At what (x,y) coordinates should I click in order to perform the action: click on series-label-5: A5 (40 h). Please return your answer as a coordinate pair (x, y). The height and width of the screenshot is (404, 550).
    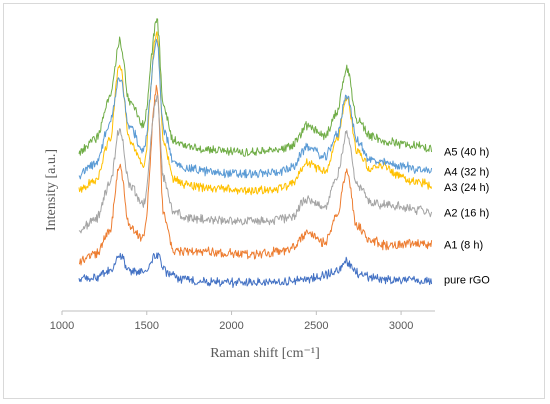
    Looking at the image, I should click on (466, 152).